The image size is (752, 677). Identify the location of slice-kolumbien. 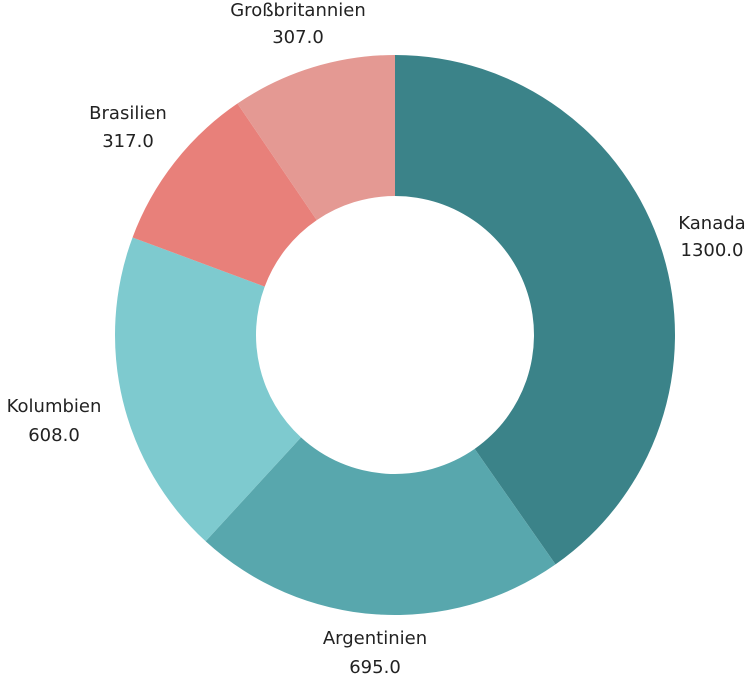
(208, 389).